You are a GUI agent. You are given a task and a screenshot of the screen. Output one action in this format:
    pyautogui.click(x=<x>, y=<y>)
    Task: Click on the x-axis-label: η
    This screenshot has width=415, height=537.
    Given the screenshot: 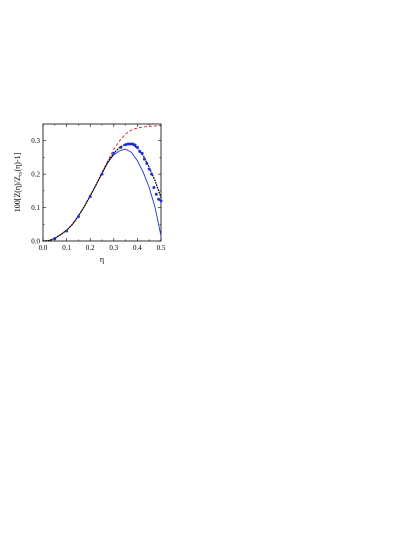 What is the action you would take?
    pyautogui.click(x=102, y=259)
    